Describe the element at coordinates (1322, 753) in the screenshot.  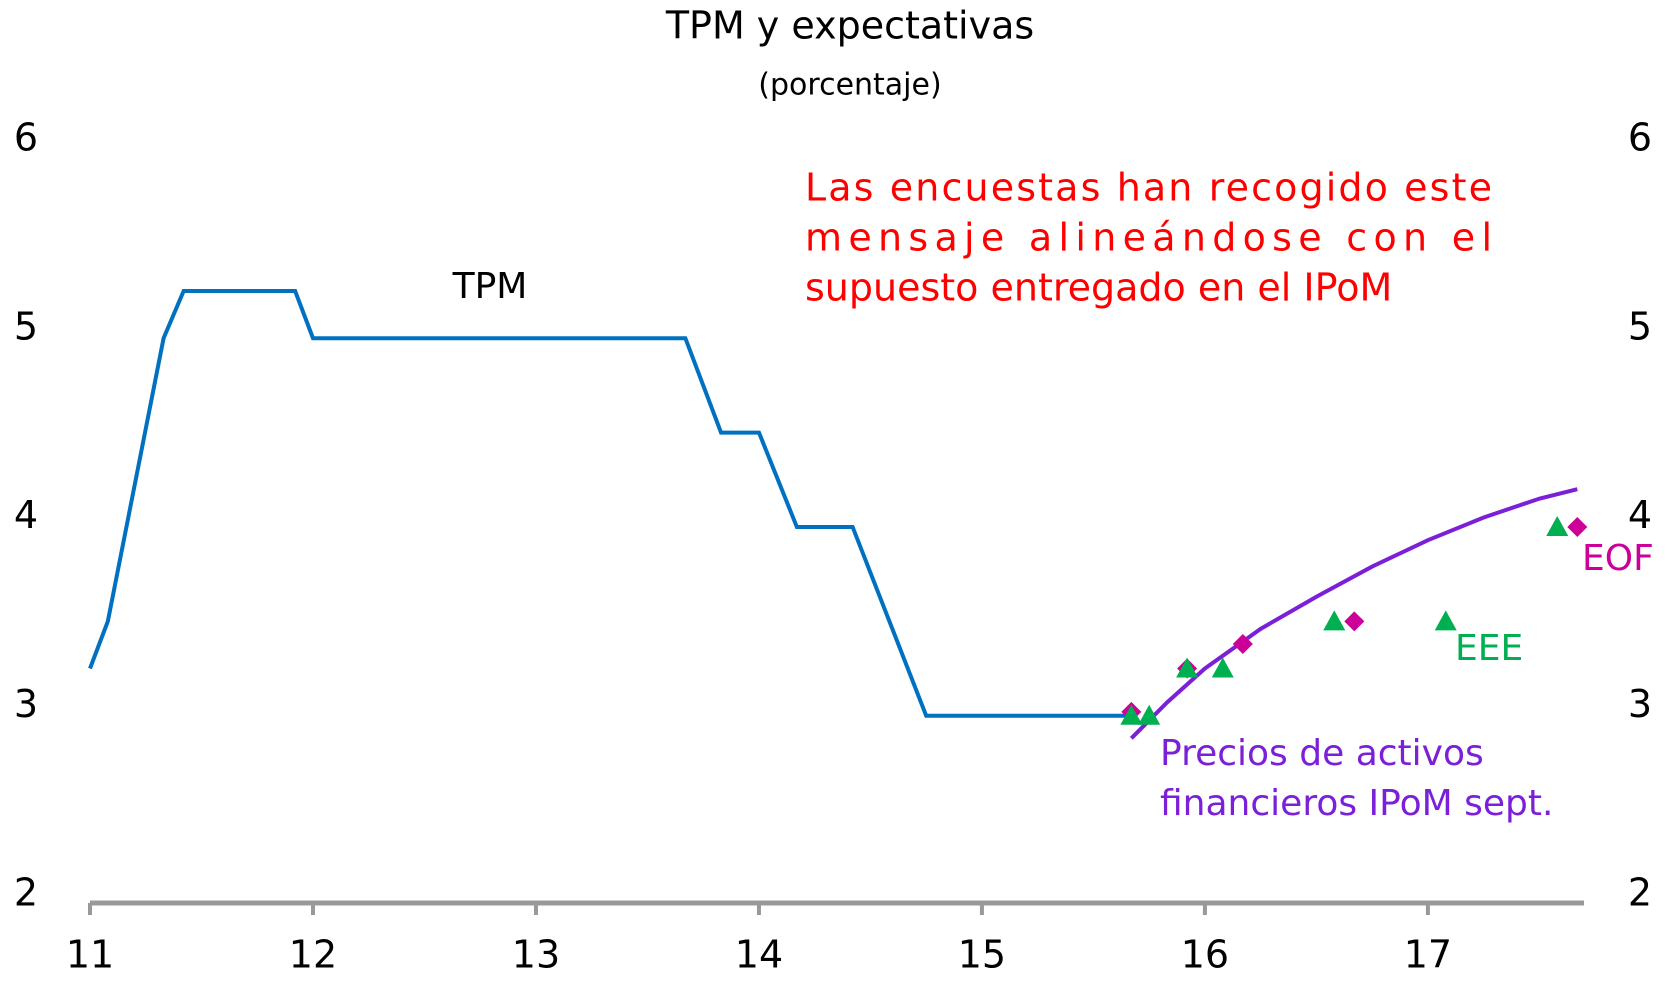
I see `annotation: Precios de activos` at that location.